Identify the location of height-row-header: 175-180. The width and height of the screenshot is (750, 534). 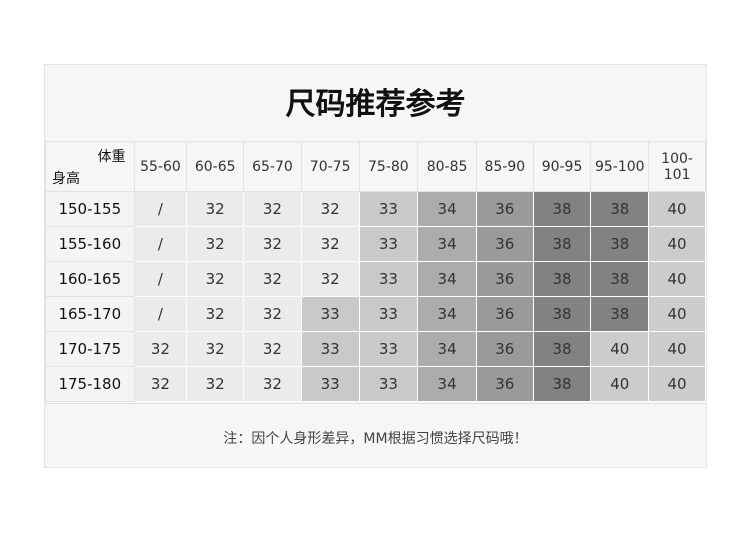
(90, 384).